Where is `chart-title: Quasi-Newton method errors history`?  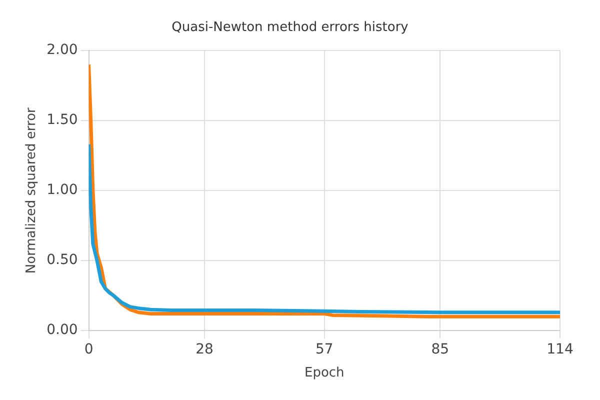 chart-title: Quasi-Newton method errors history is located at coordinates (290, 28).